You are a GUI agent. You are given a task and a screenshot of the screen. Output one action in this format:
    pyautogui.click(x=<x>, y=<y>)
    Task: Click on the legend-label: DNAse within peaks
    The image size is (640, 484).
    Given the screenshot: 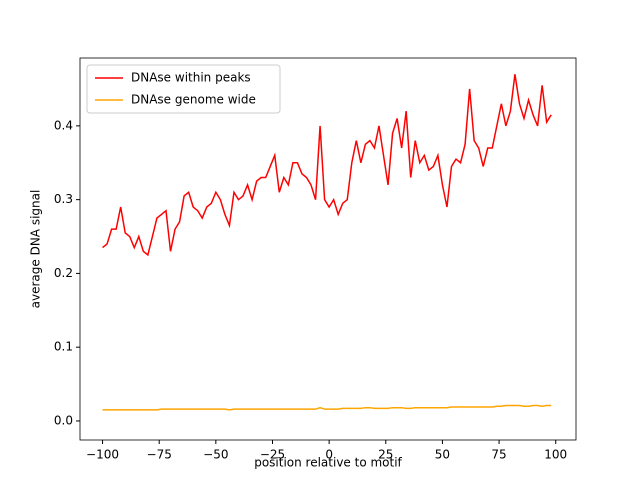 What is the action you would take?
    pyautogui.click(x=191, y=78)
    